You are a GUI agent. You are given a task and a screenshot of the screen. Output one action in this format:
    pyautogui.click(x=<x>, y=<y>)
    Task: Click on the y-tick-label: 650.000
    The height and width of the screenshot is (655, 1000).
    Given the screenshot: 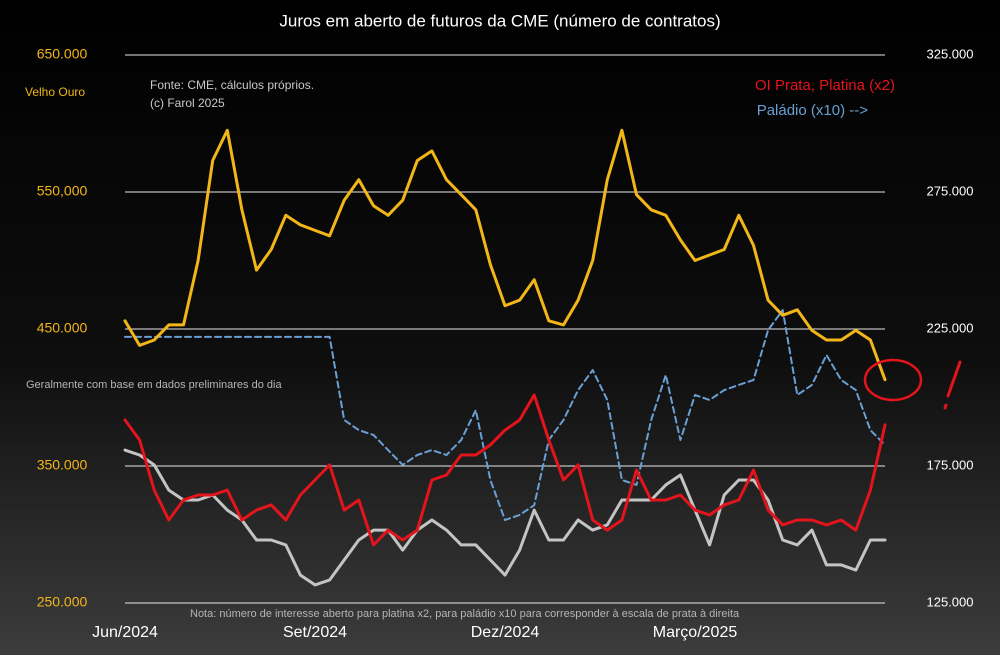 What is the action you would take?
    pyautogui.click(x=62, y=54)
    